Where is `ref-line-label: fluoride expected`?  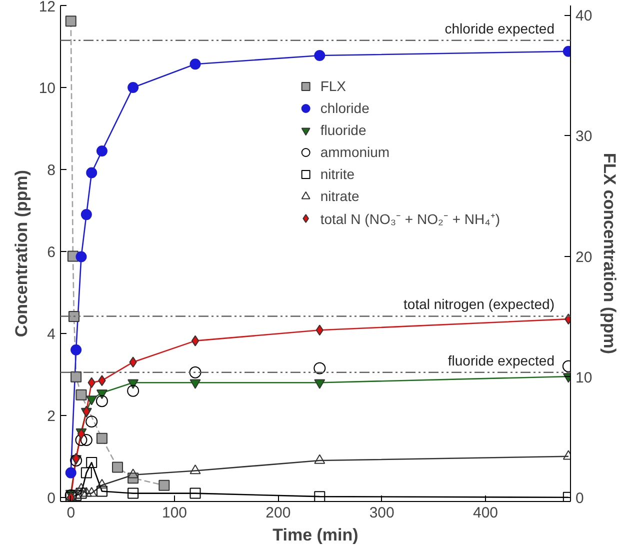
ref-line-label: fluoride expected is located at coordinates (501, 360).